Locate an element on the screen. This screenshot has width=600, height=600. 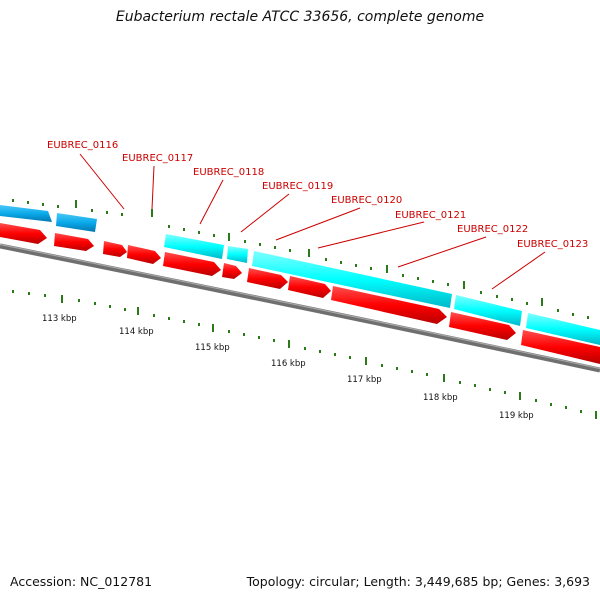
kbp-label: 115 kbp is located at coordinates (212, 348).